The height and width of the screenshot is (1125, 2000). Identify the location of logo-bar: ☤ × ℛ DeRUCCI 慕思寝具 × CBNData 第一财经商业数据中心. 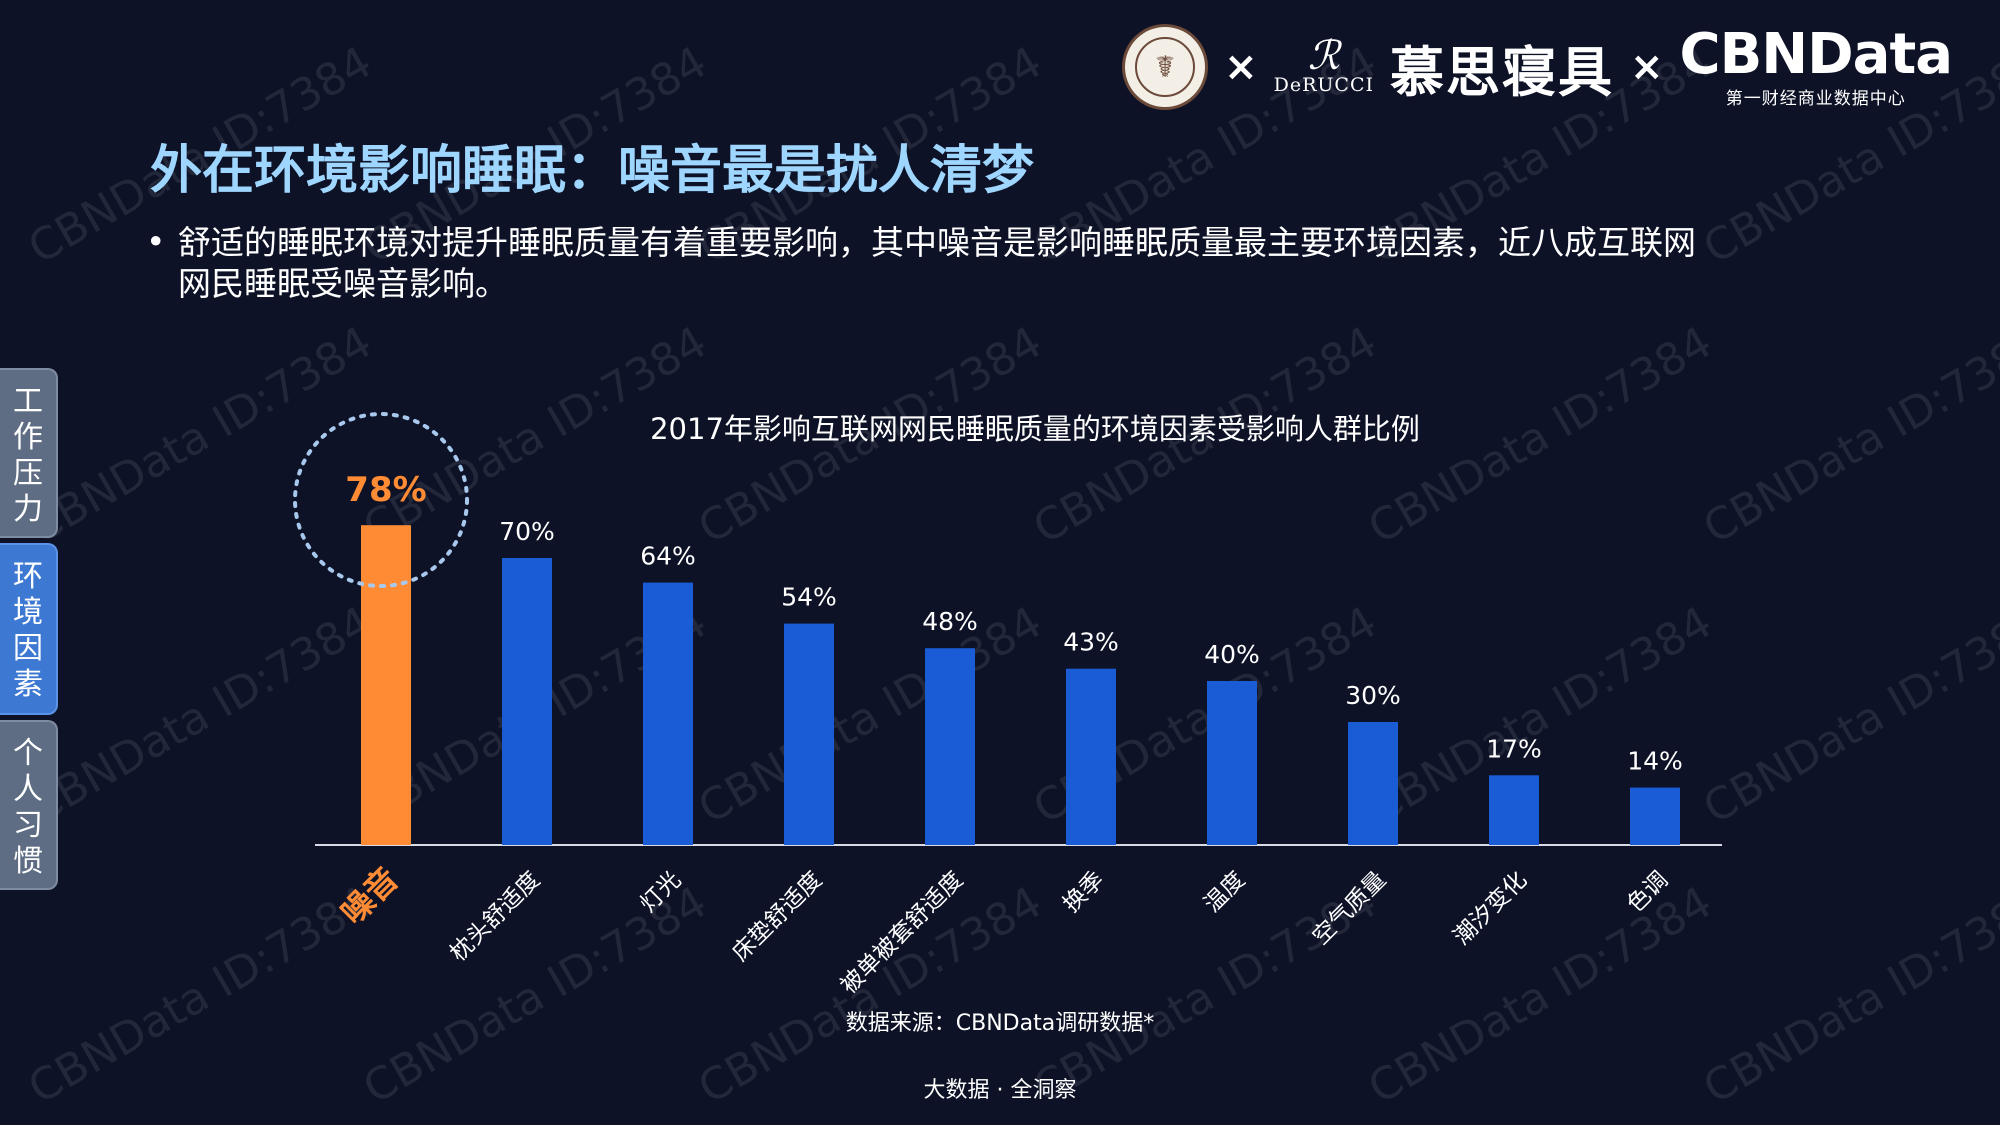
(1537, 66).